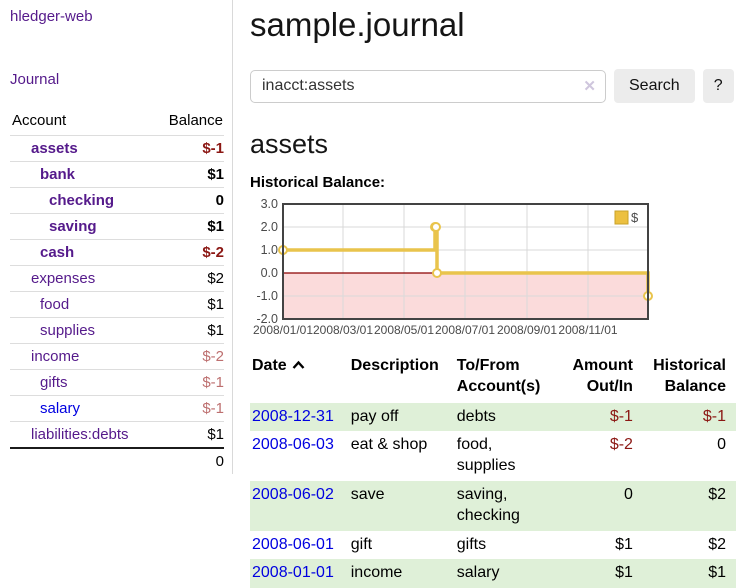  Describe the element at coordinates (628, 494) in the screenshot. I see `transaction-amount: 0` at that location.